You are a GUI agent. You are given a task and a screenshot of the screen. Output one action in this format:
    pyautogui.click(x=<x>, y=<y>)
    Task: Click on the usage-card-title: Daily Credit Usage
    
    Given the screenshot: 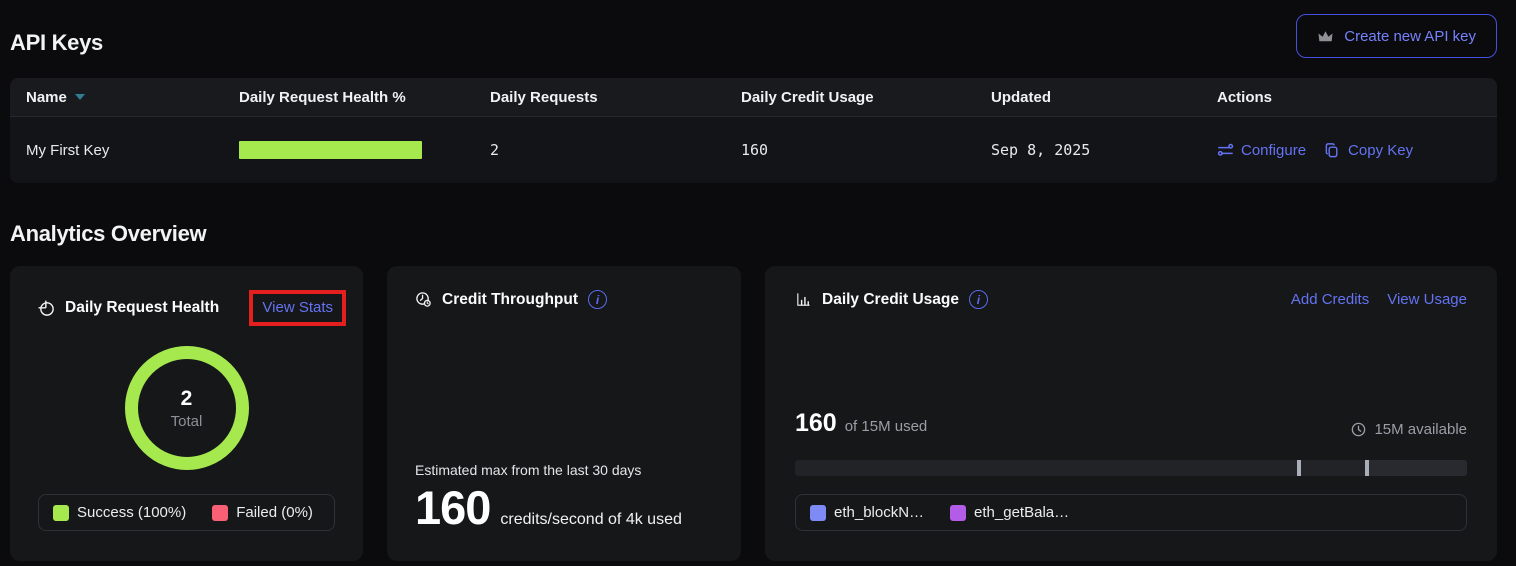 What is the action you would take?
    pyautogui.click(x=890, y=299)
    